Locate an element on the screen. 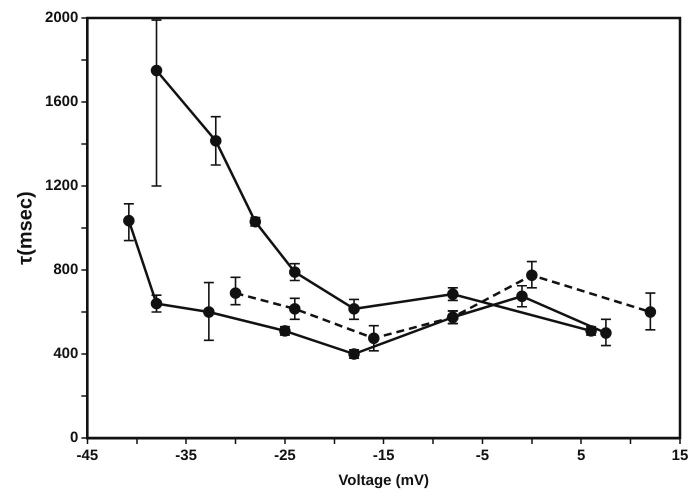 This screenshot has width=694, height=498. x-tick-label: -15 is located at coordinates (383, 455).